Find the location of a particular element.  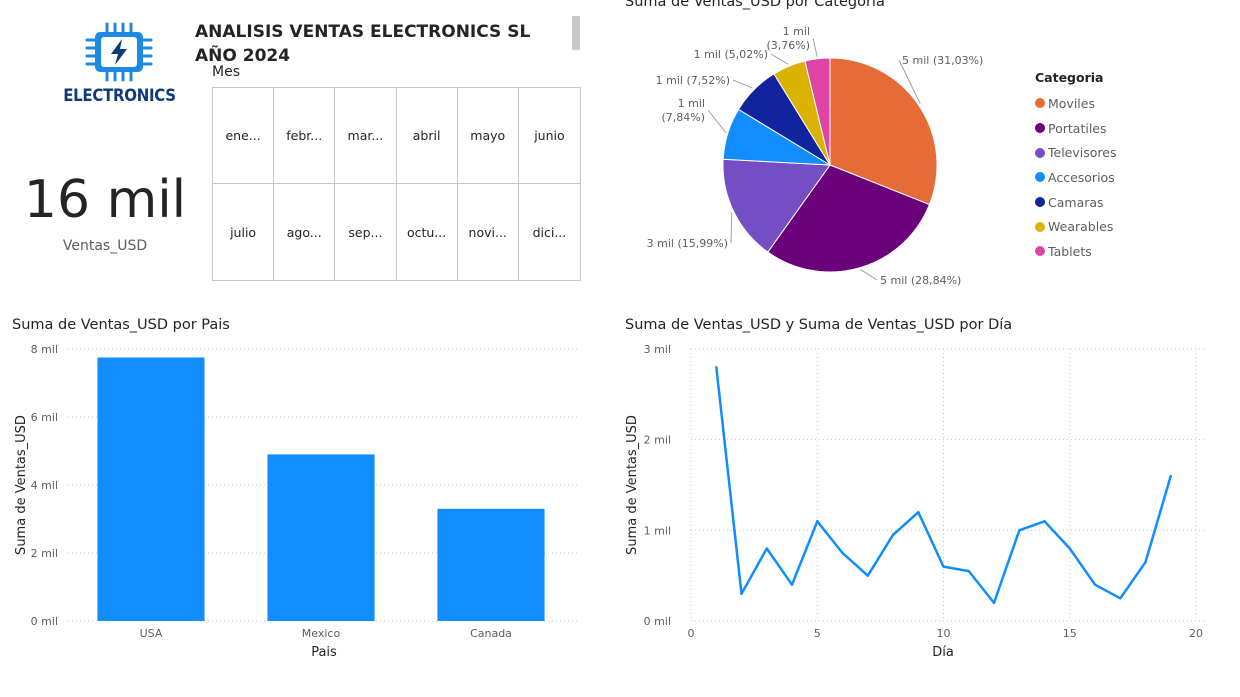

logo is located at coordinates (120, 66).